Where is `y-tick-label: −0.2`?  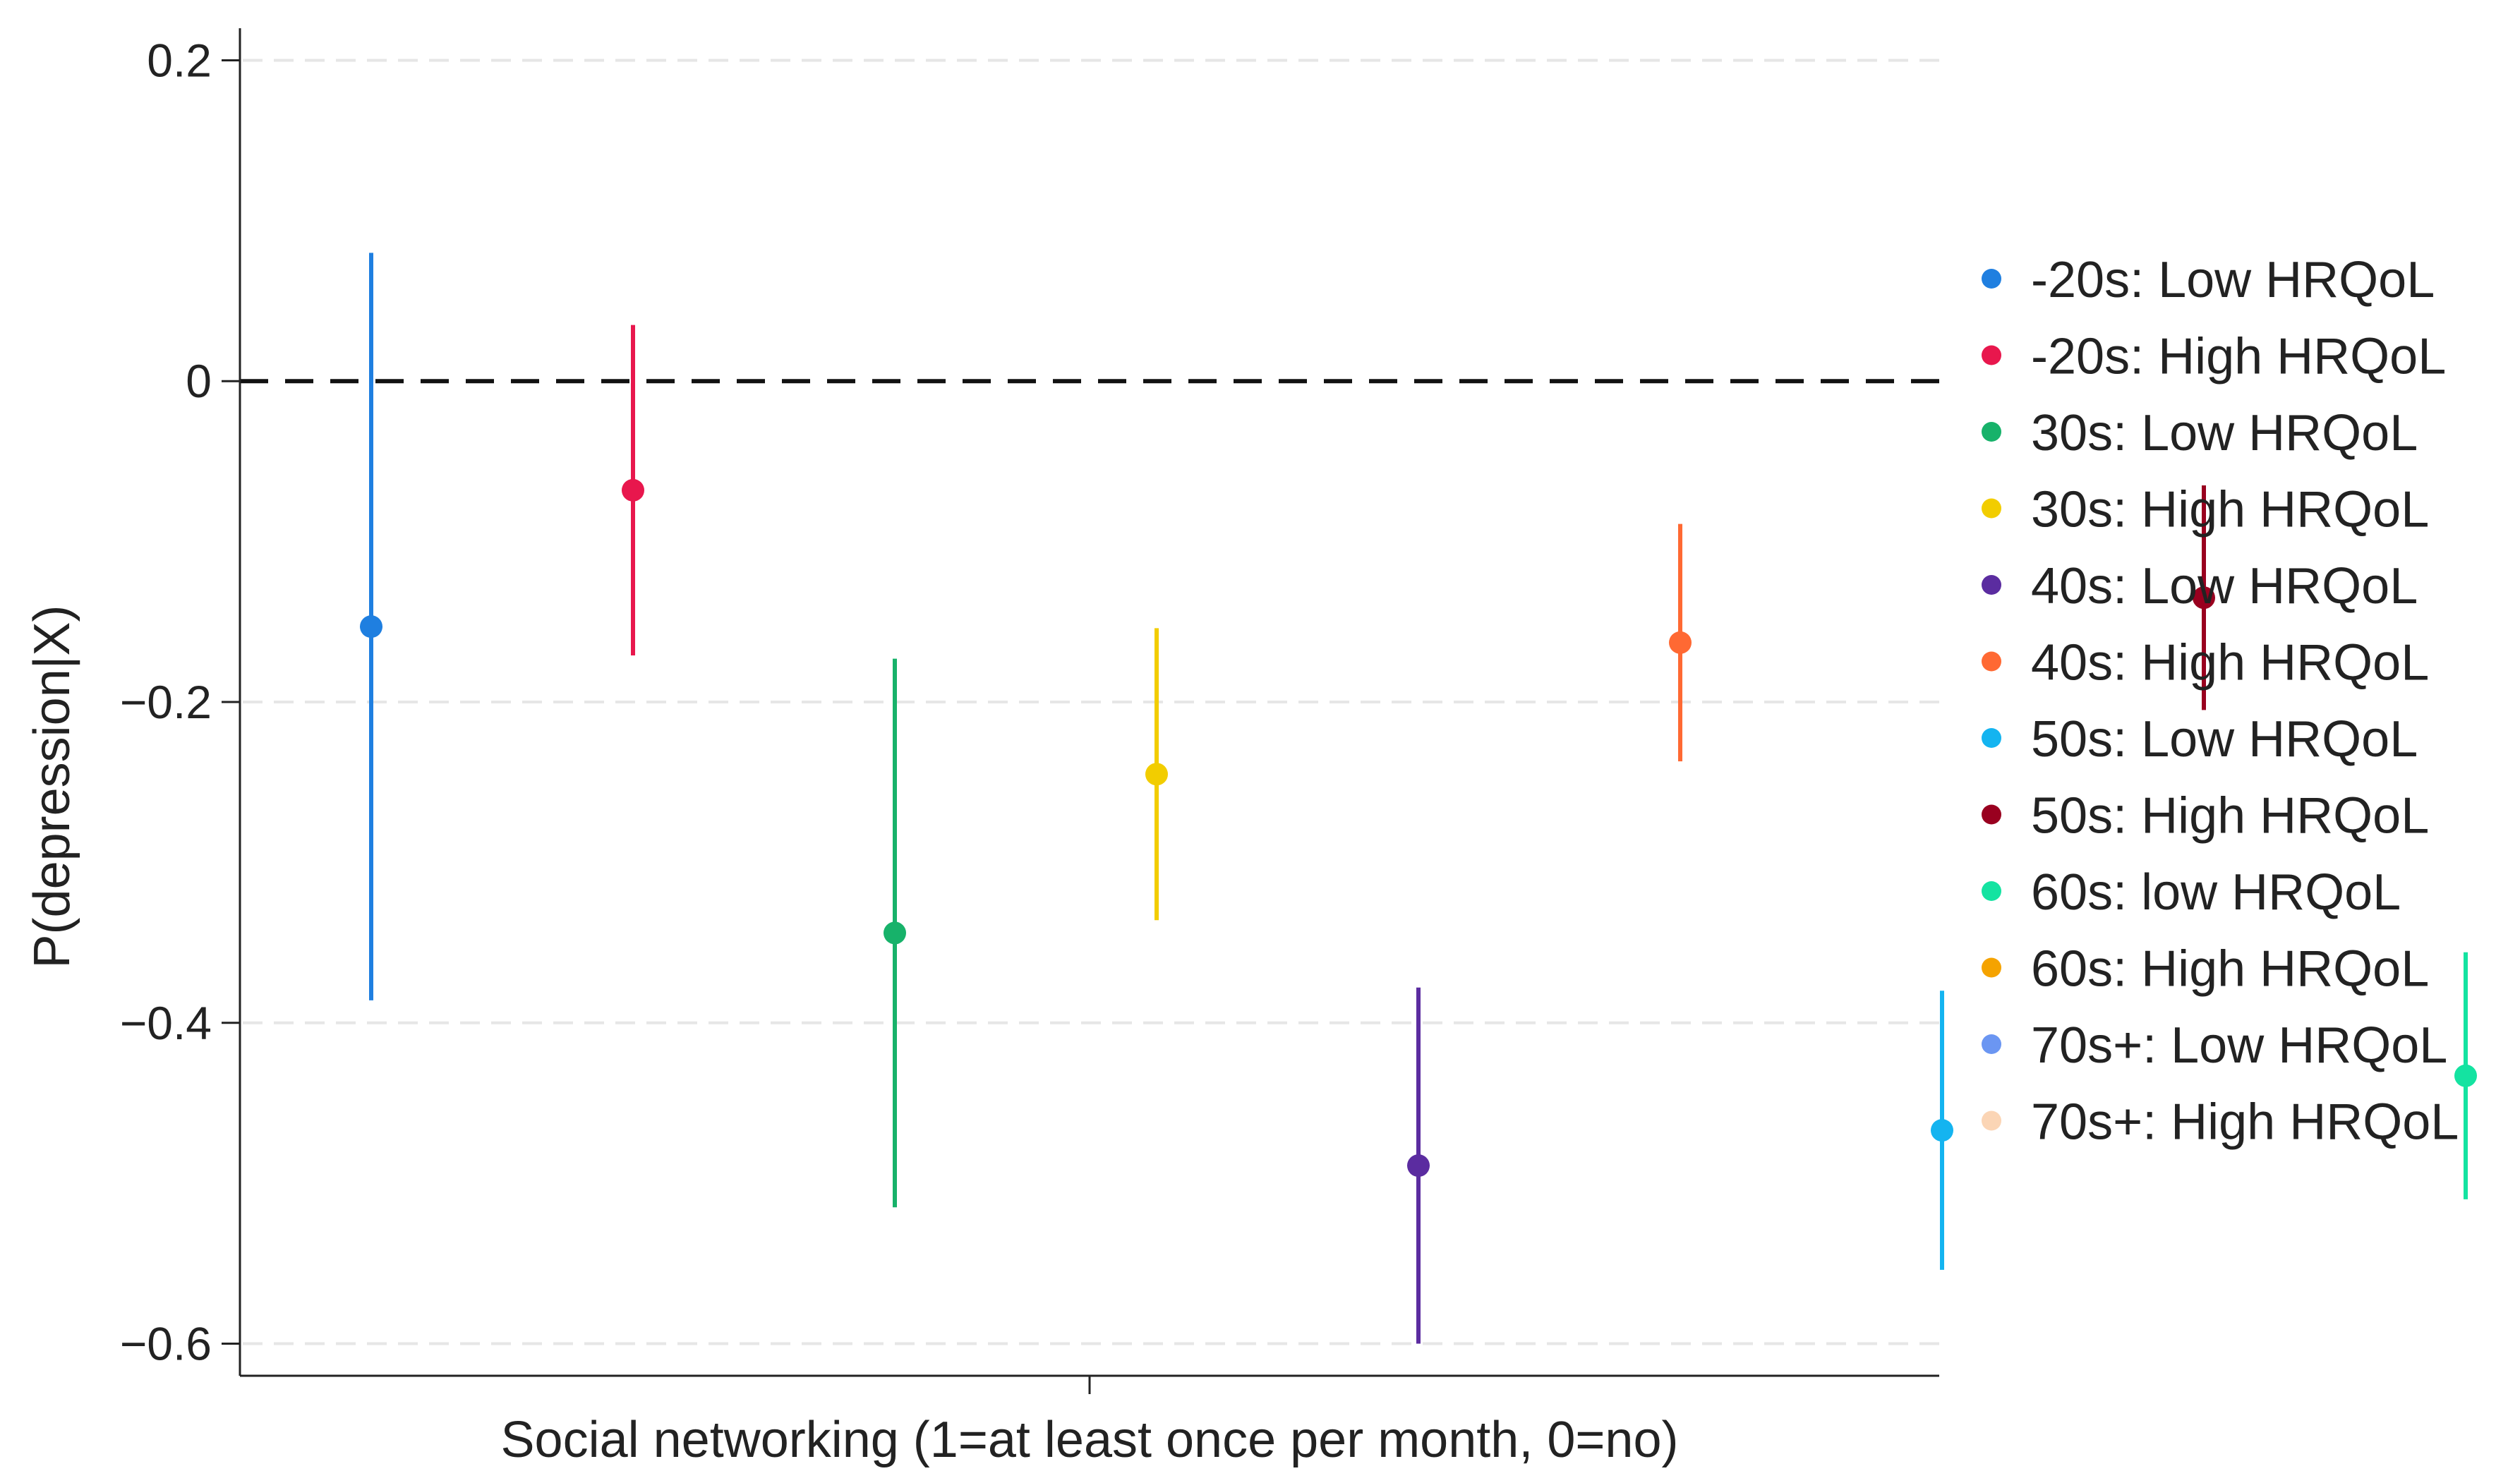
y-tick-label: −0.2 is located at coordinates (166, 702).